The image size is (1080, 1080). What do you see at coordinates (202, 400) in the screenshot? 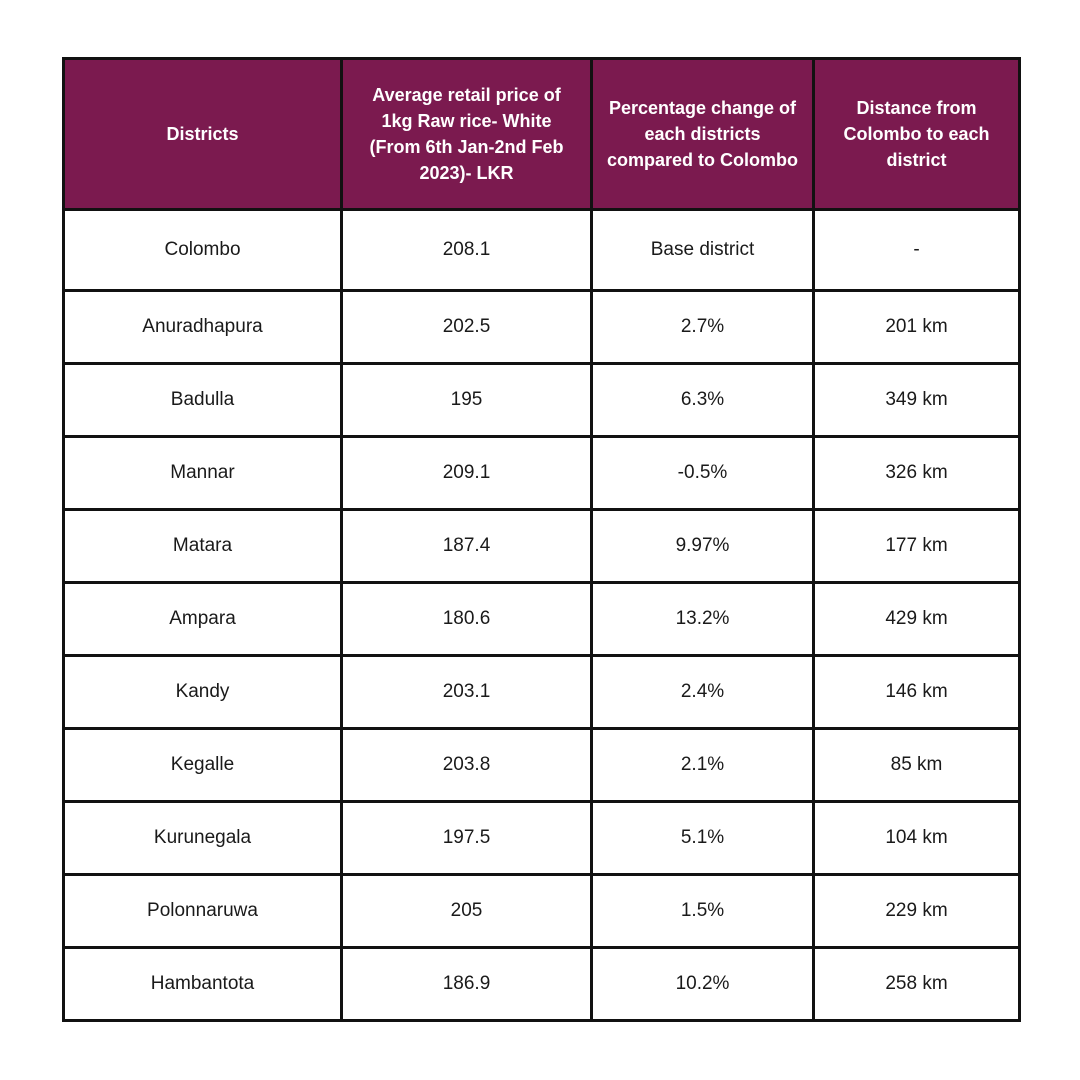
I see `district-cell: Badulla` at bounding box center [202, 400].